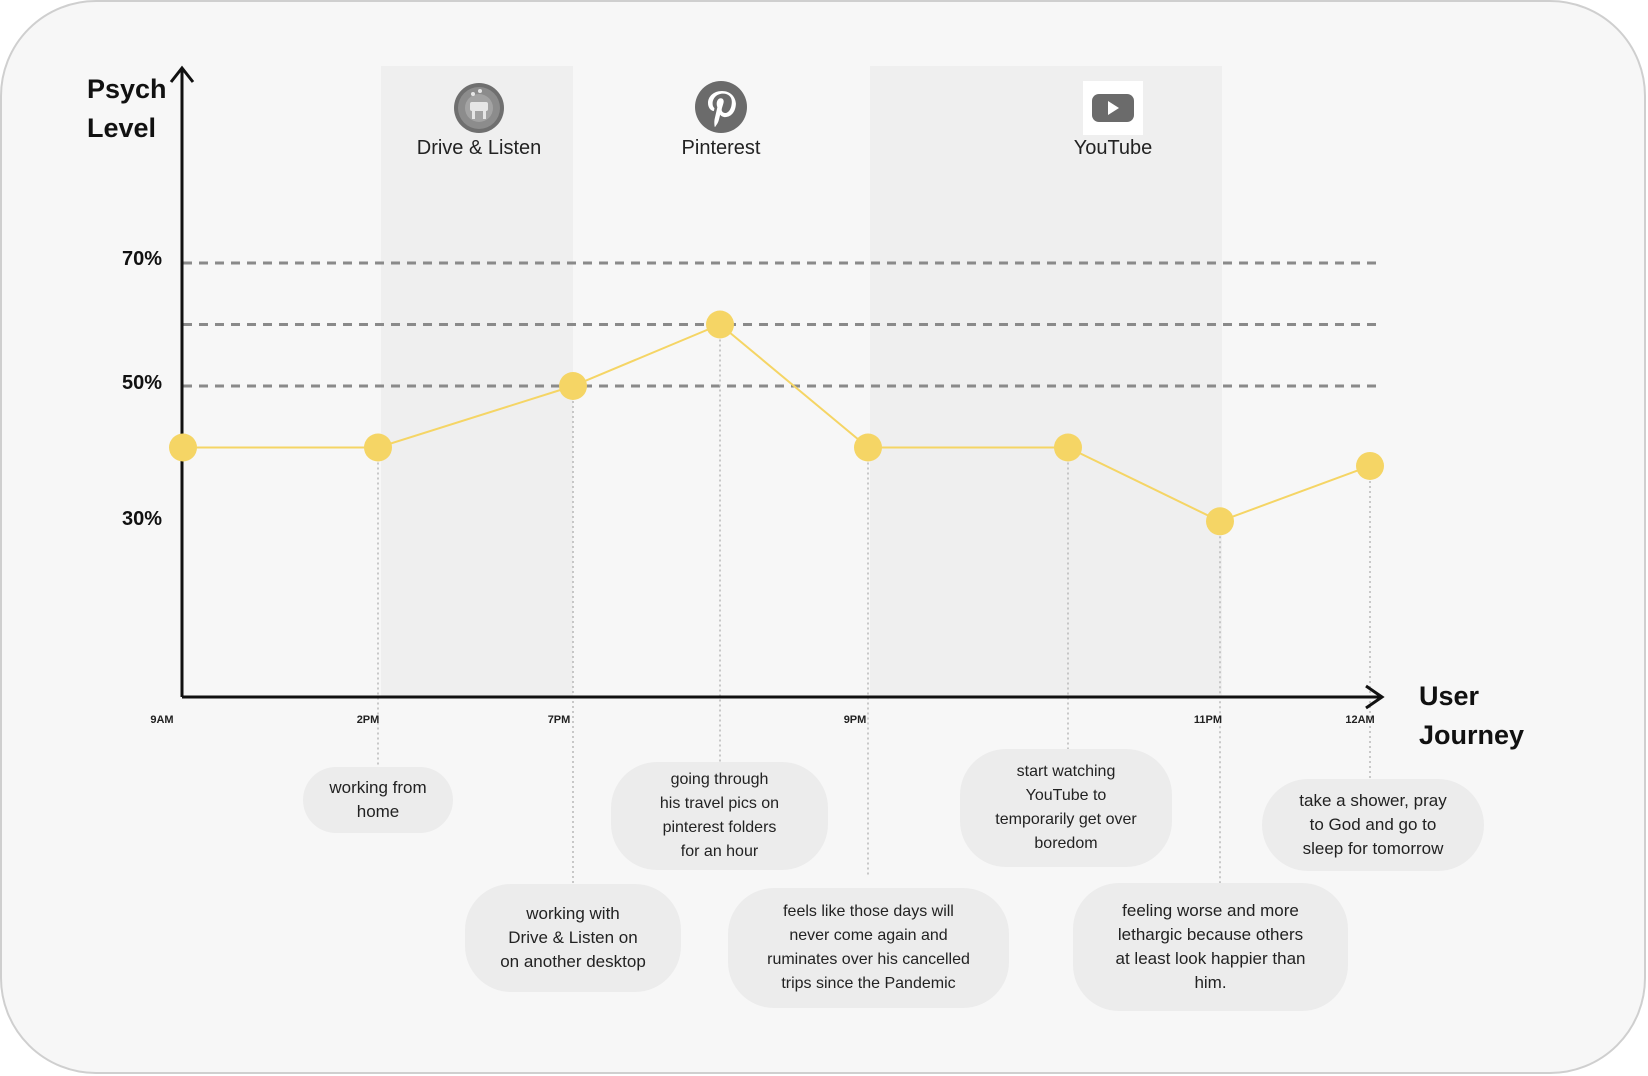 The image size is (1648, 1076). Describe the element at coordinates (479, 108) in the screenshot. I see `drive-listen-icon` at that location.